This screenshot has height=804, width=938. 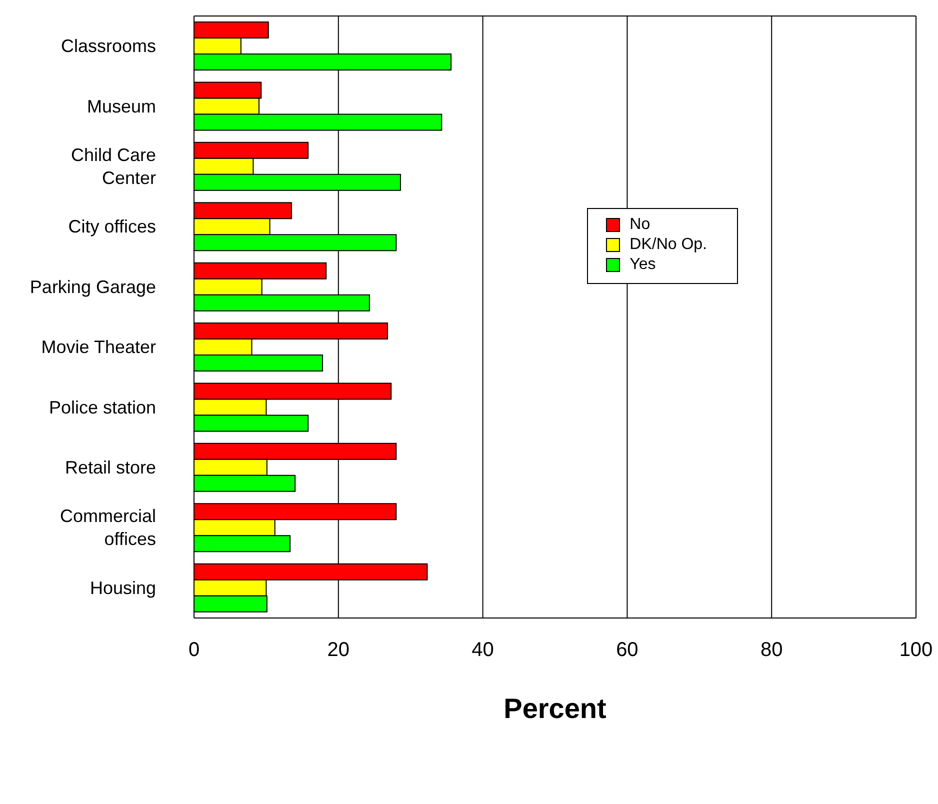 What do you see at coordinates (627, 650) in the screenshot?
I see `x-tick-label: 60` at bounding box center [627, 650].